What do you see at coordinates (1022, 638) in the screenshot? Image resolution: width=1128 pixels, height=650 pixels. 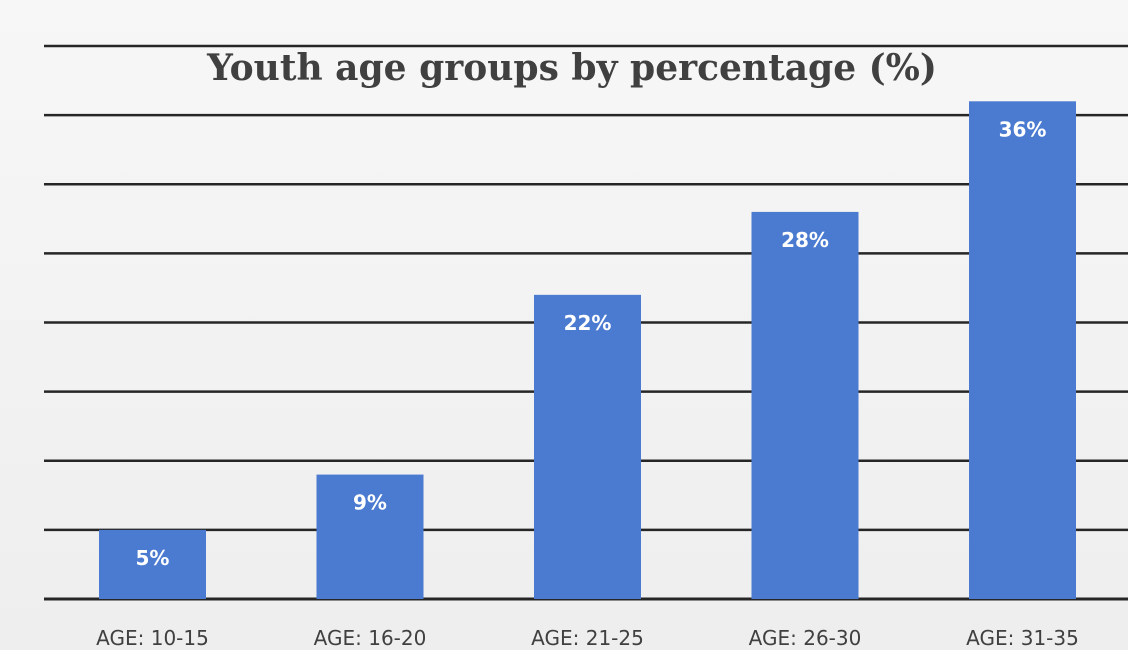 I see `category-label: AGE: 31-35` at bounding box center [1022, 638].